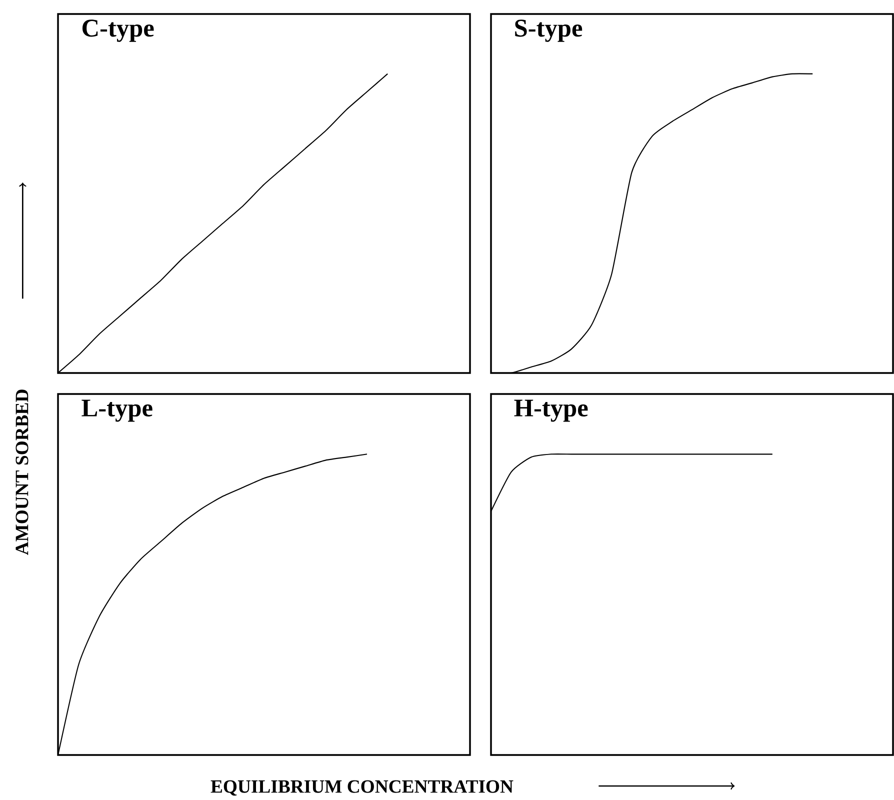 The height and width of the screenshot is (800, 894). I want to click on chart-title: S-type, so click(548, 31).